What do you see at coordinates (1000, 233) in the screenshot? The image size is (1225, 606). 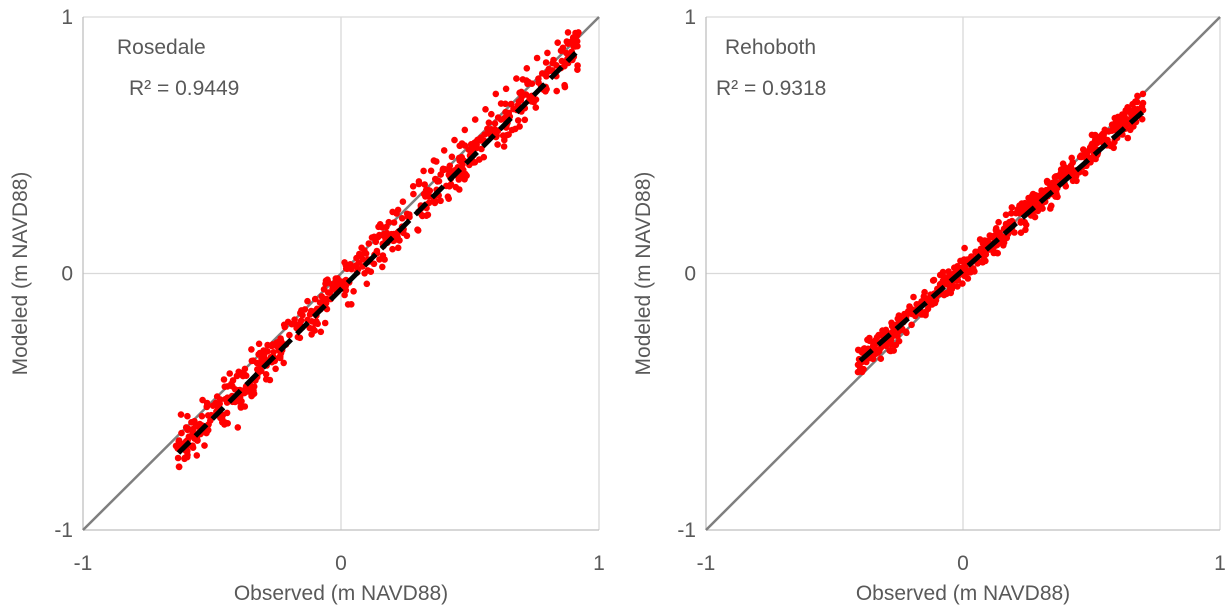 I see `scatter-points` at bounding box center [1000, 233].